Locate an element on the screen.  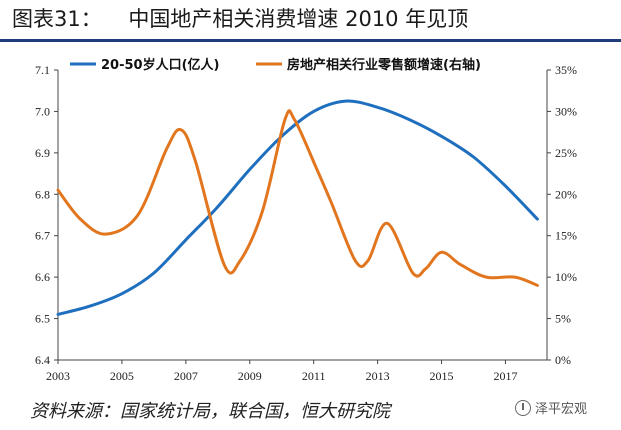
x-tick-label: 2013 is located at coordinates (378, 376).